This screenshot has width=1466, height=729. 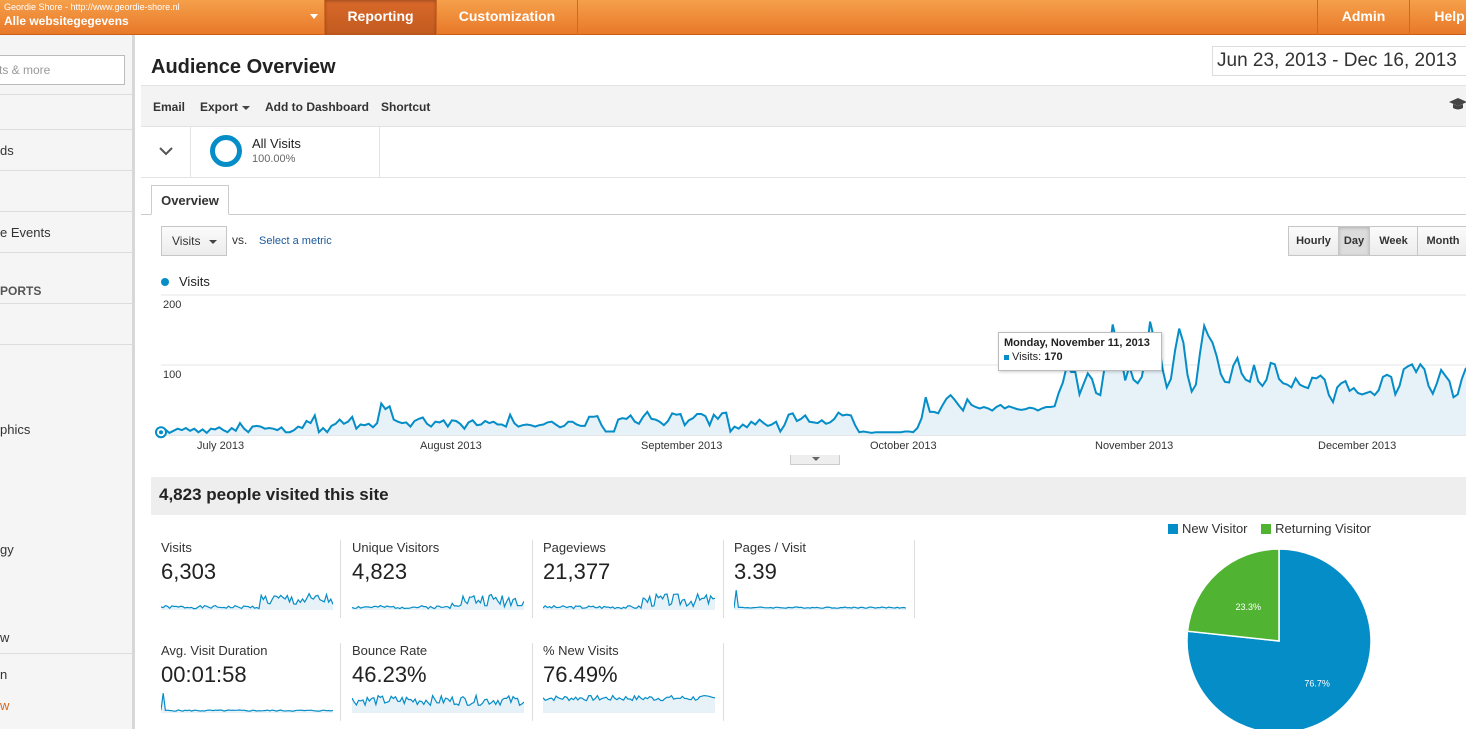 What do you see at coordinates (1233, 595) in the screenshot?
I see `pie-slice-returning-visitor` at bounding box center [1233, 595].